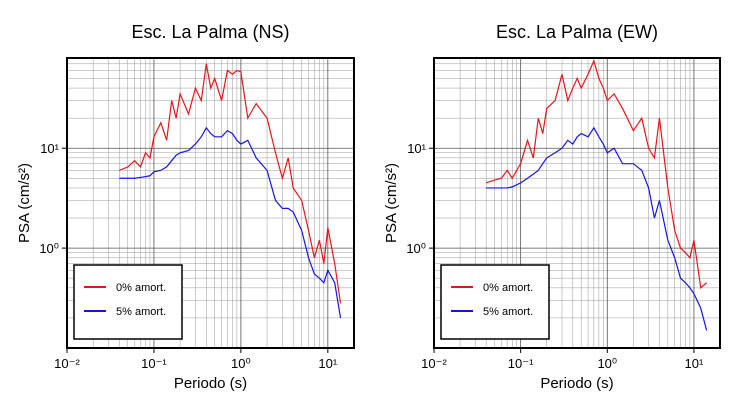  I want to click on series-line, so click(230, 222).